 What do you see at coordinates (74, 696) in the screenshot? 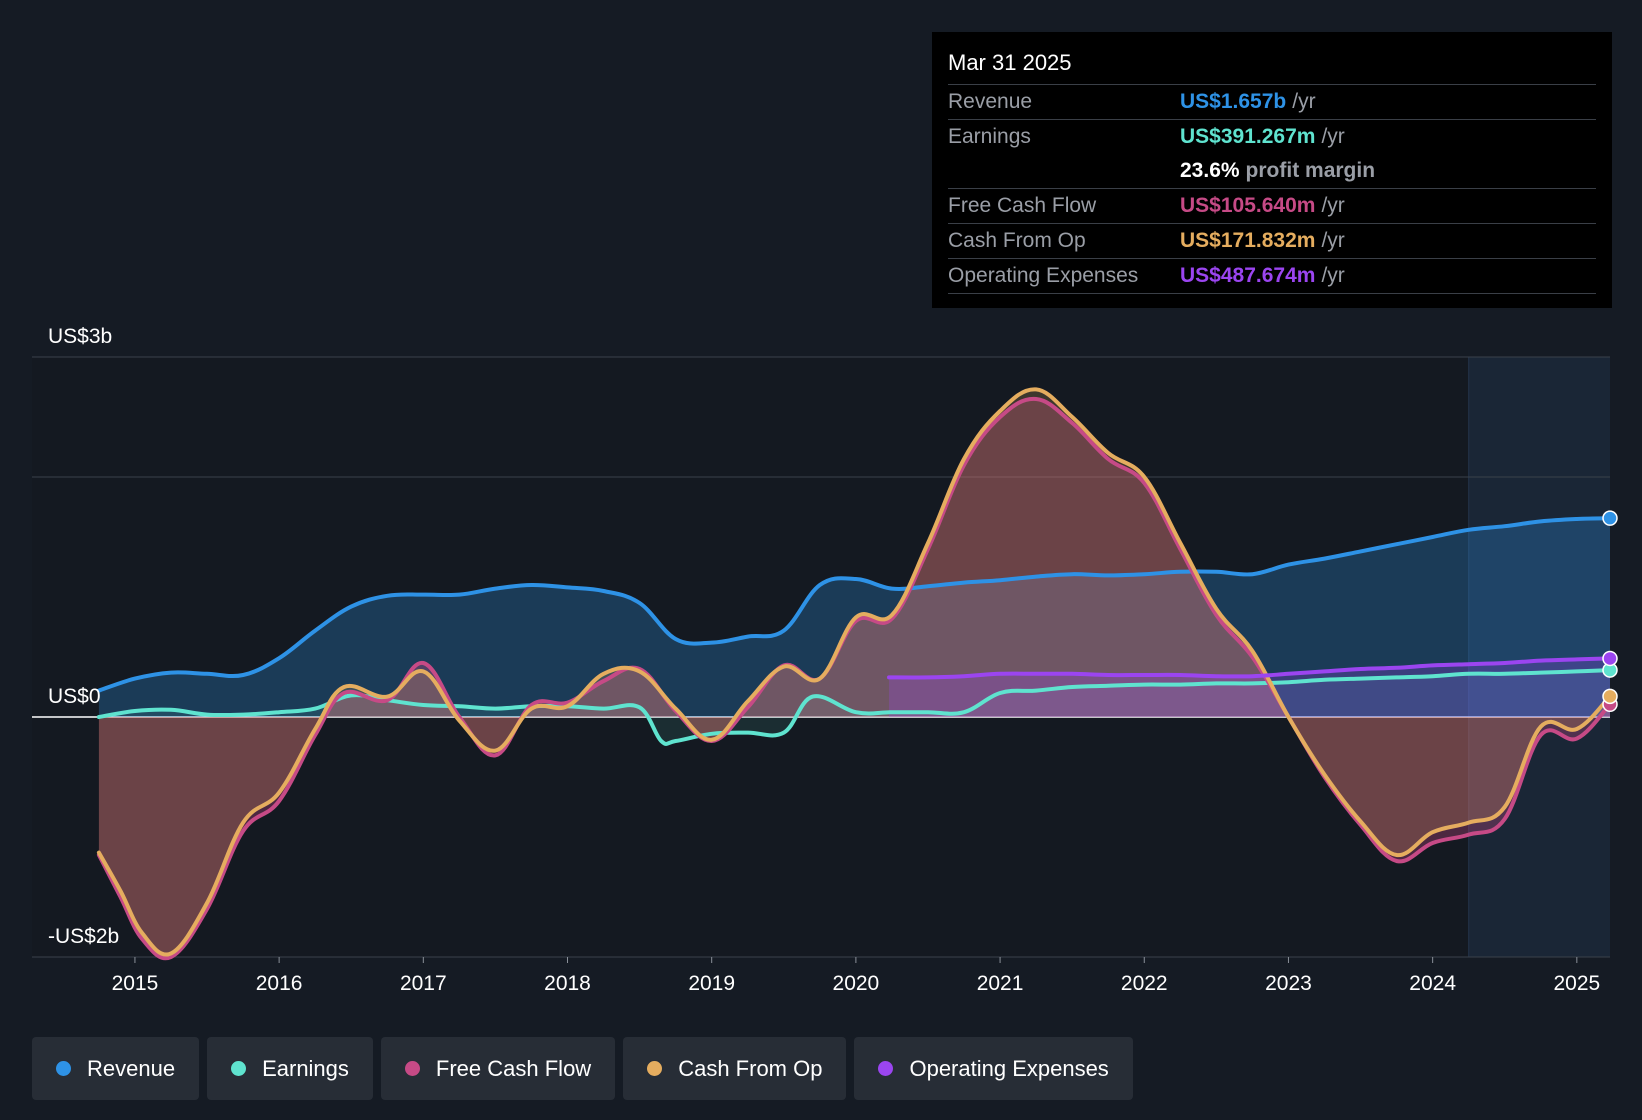
I see `y-axis-label: US$0` at bounding box center [74, 696].